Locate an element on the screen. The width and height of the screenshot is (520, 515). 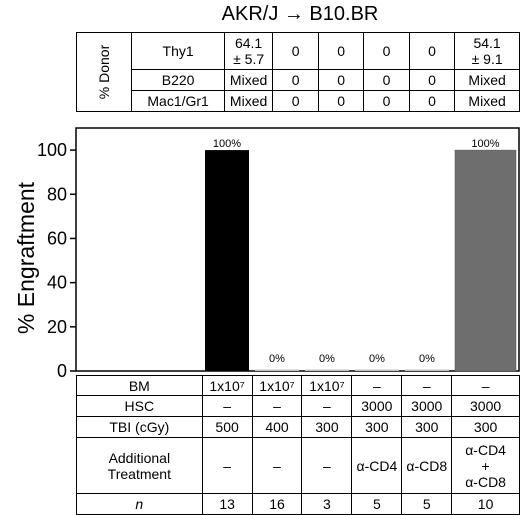
table-cell: 54.1 ± 9.1 is located at coordinates (487, 51).